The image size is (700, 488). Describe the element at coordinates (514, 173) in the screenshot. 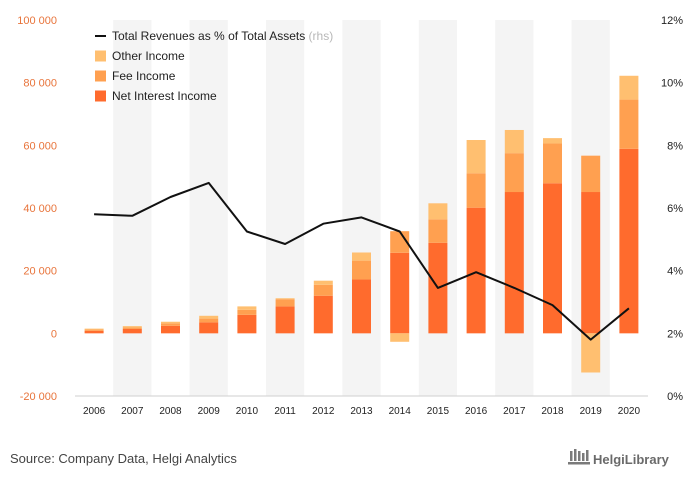

I see `bar-fee-income-2017` at that location.